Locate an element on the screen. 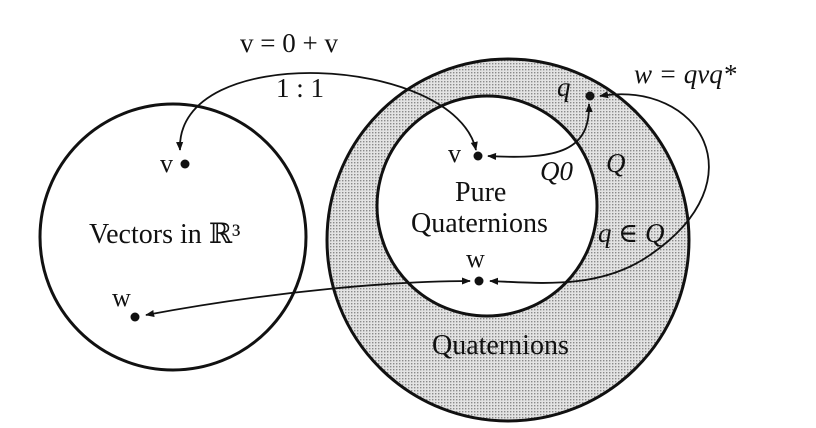 The image size is (816, 428). map-arrow-v is located at coordinates (327, 111).